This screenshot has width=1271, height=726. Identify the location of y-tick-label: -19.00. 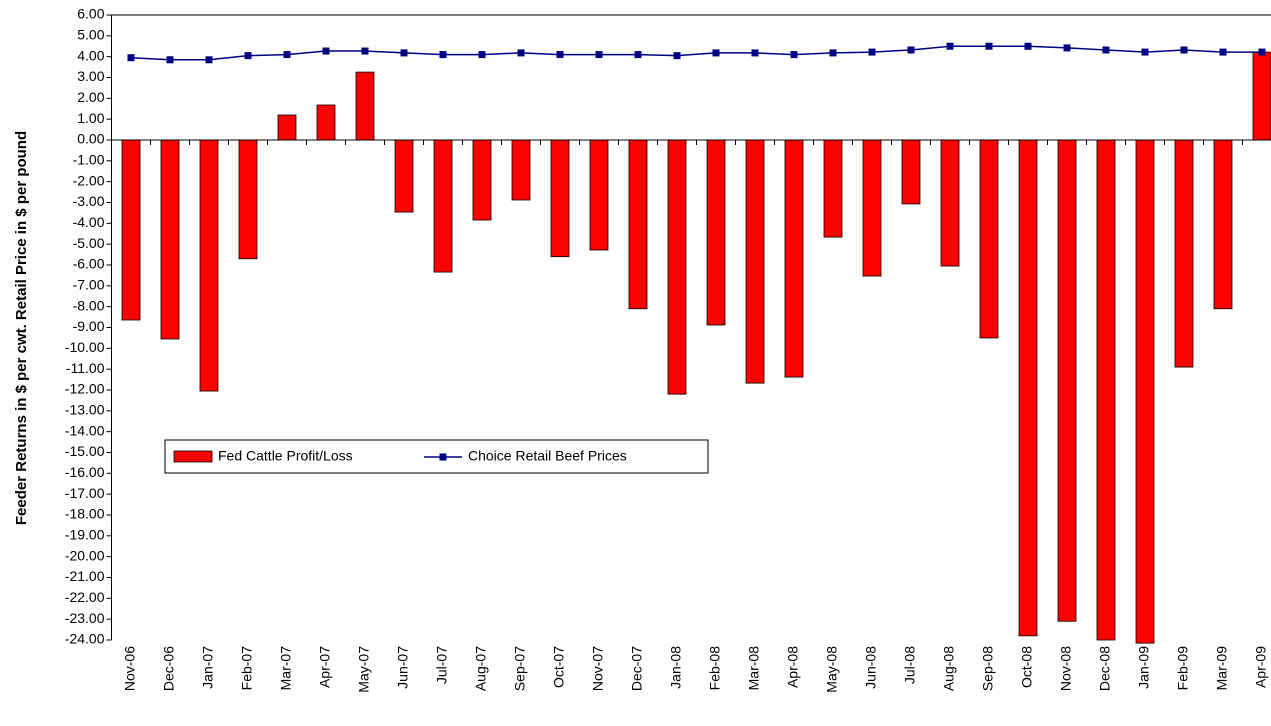
(85, 535).